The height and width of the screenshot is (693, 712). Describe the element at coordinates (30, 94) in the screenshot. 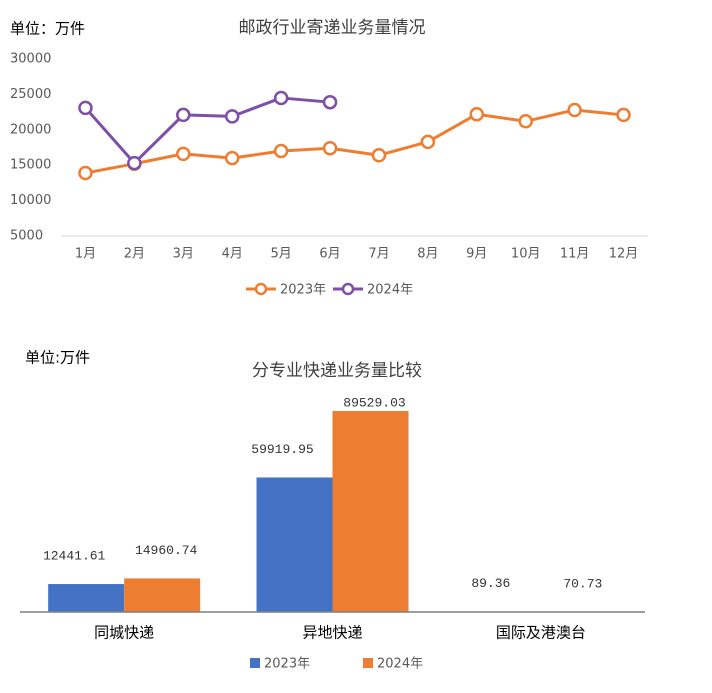

I see `y-tick-label: 25000` at that location.